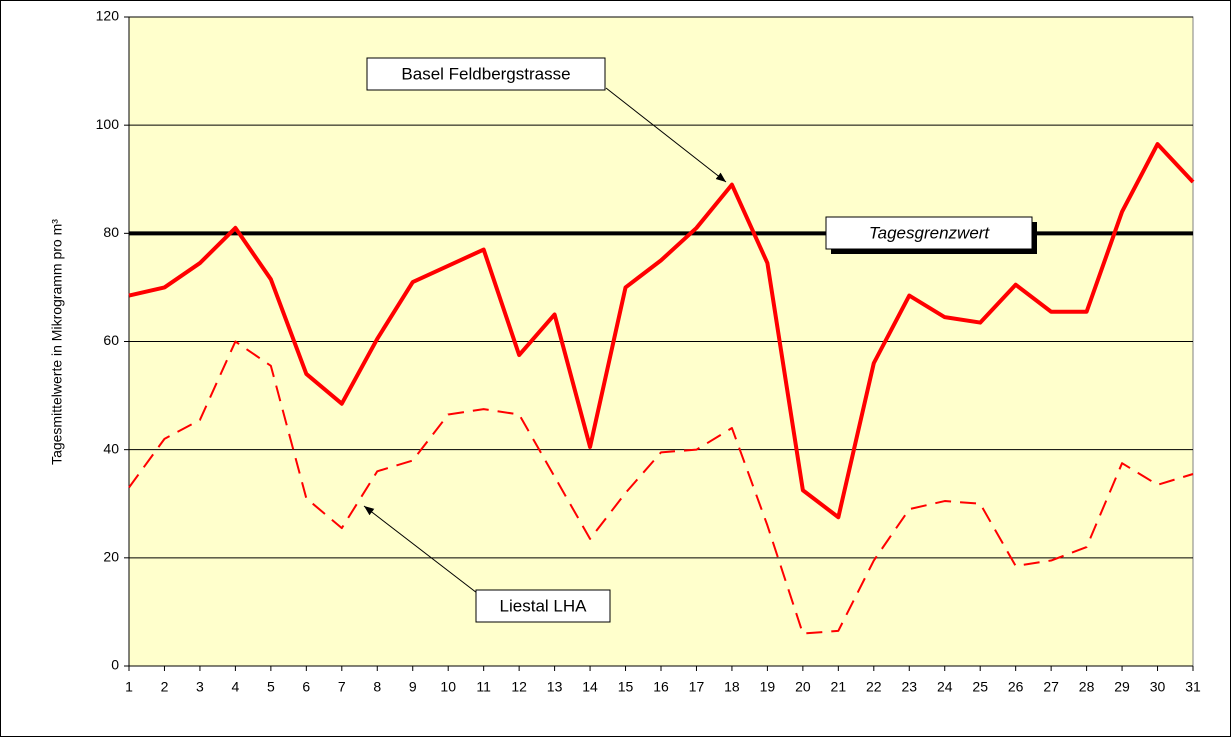 The image size is (1231, 737). I want to click on annotation-text: Basel Feldbergstrasse, so click(485, 73).